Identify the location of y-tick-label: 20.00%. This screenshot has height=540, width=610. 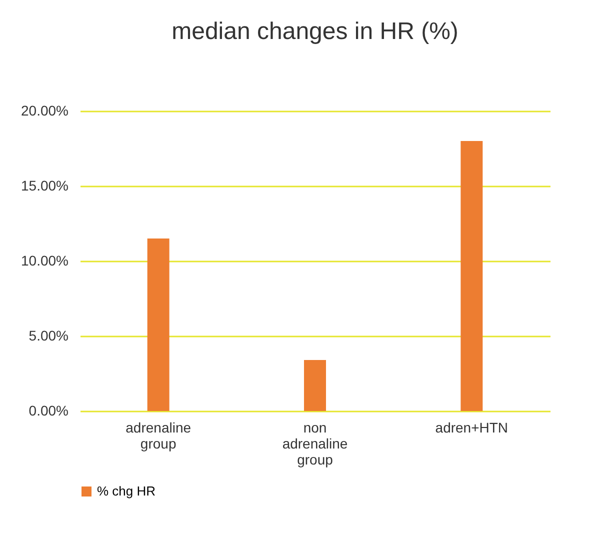
(44, 110).